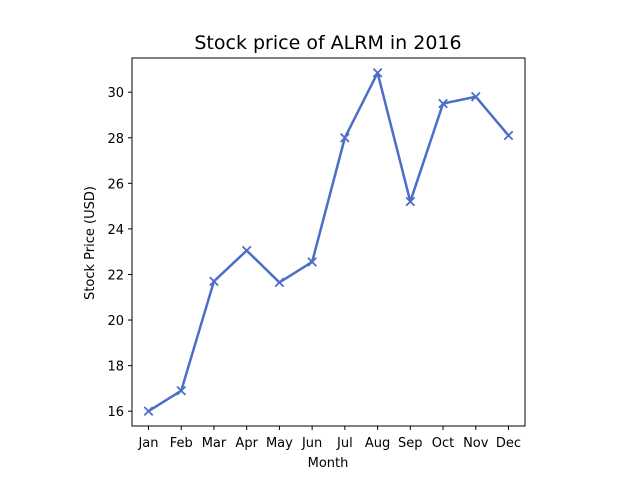 This screenshot has height=480, width=640. Describe the element at coordinates (214, 443) in the screenshot. I see `x-tick-label: Mar` at that location.